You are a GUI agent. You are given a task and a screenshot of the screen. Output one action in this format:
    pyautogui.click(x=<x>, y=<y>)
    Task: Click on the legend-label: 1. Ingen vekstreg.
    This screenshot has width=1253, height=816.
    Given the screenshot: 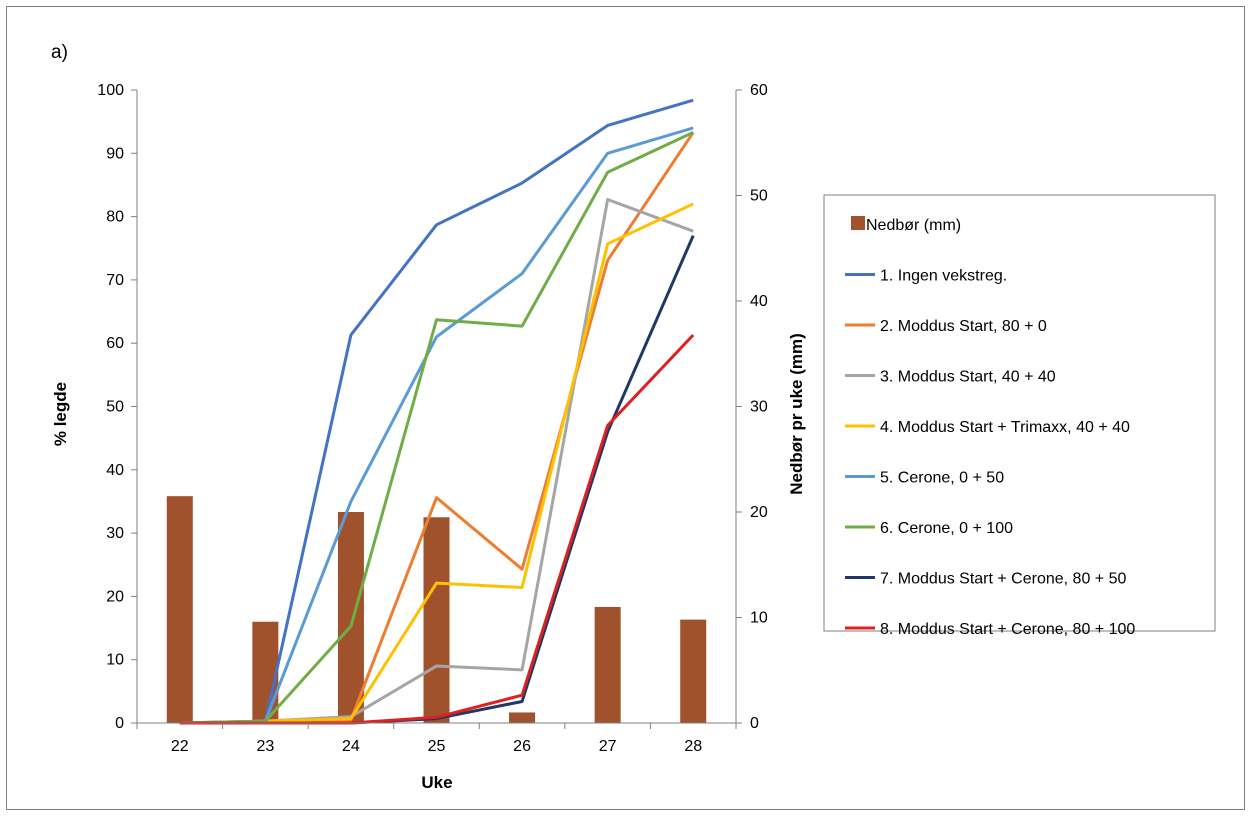 What is the action you would take?
    pyautogui.click(x=943, y=276)
    